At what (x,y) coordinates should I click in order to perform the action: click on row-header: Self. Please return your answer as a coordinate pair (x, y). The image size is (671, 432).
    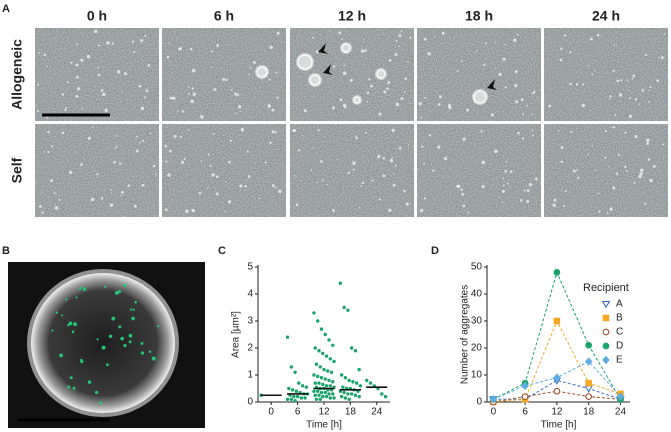
    Looking at the image, I should click on (17, 170).